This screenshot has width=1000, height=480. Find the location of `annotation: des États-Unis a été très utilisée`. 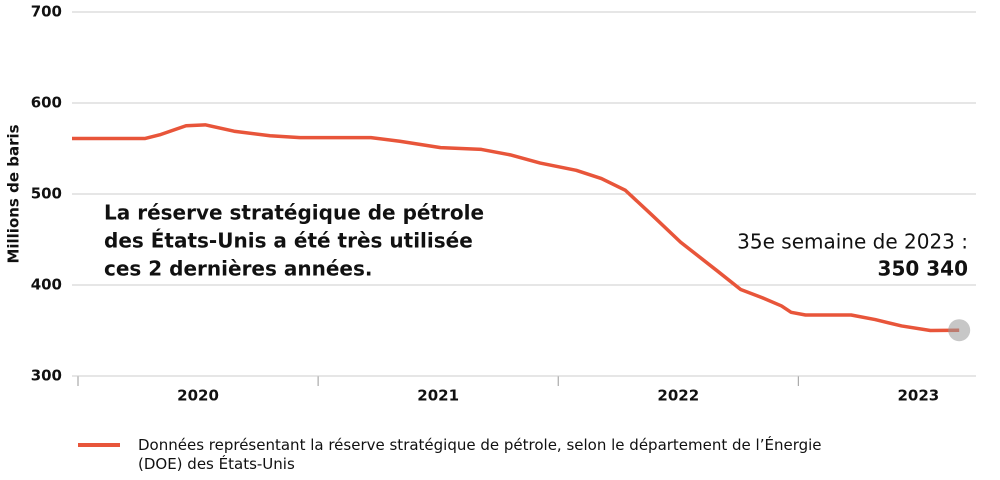

annotation: des États-Unis a été très utilisée is located at coordinates (288, 241).